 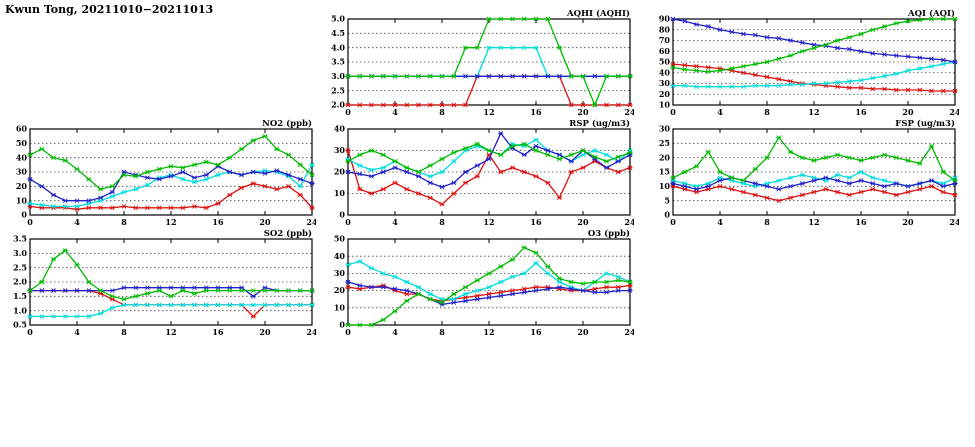 What do you see at coordinates (109, 9) in the screenshot?
I see `page-title: Kwun Tong, 20211010−20211013` at bounding box center [109, 9].